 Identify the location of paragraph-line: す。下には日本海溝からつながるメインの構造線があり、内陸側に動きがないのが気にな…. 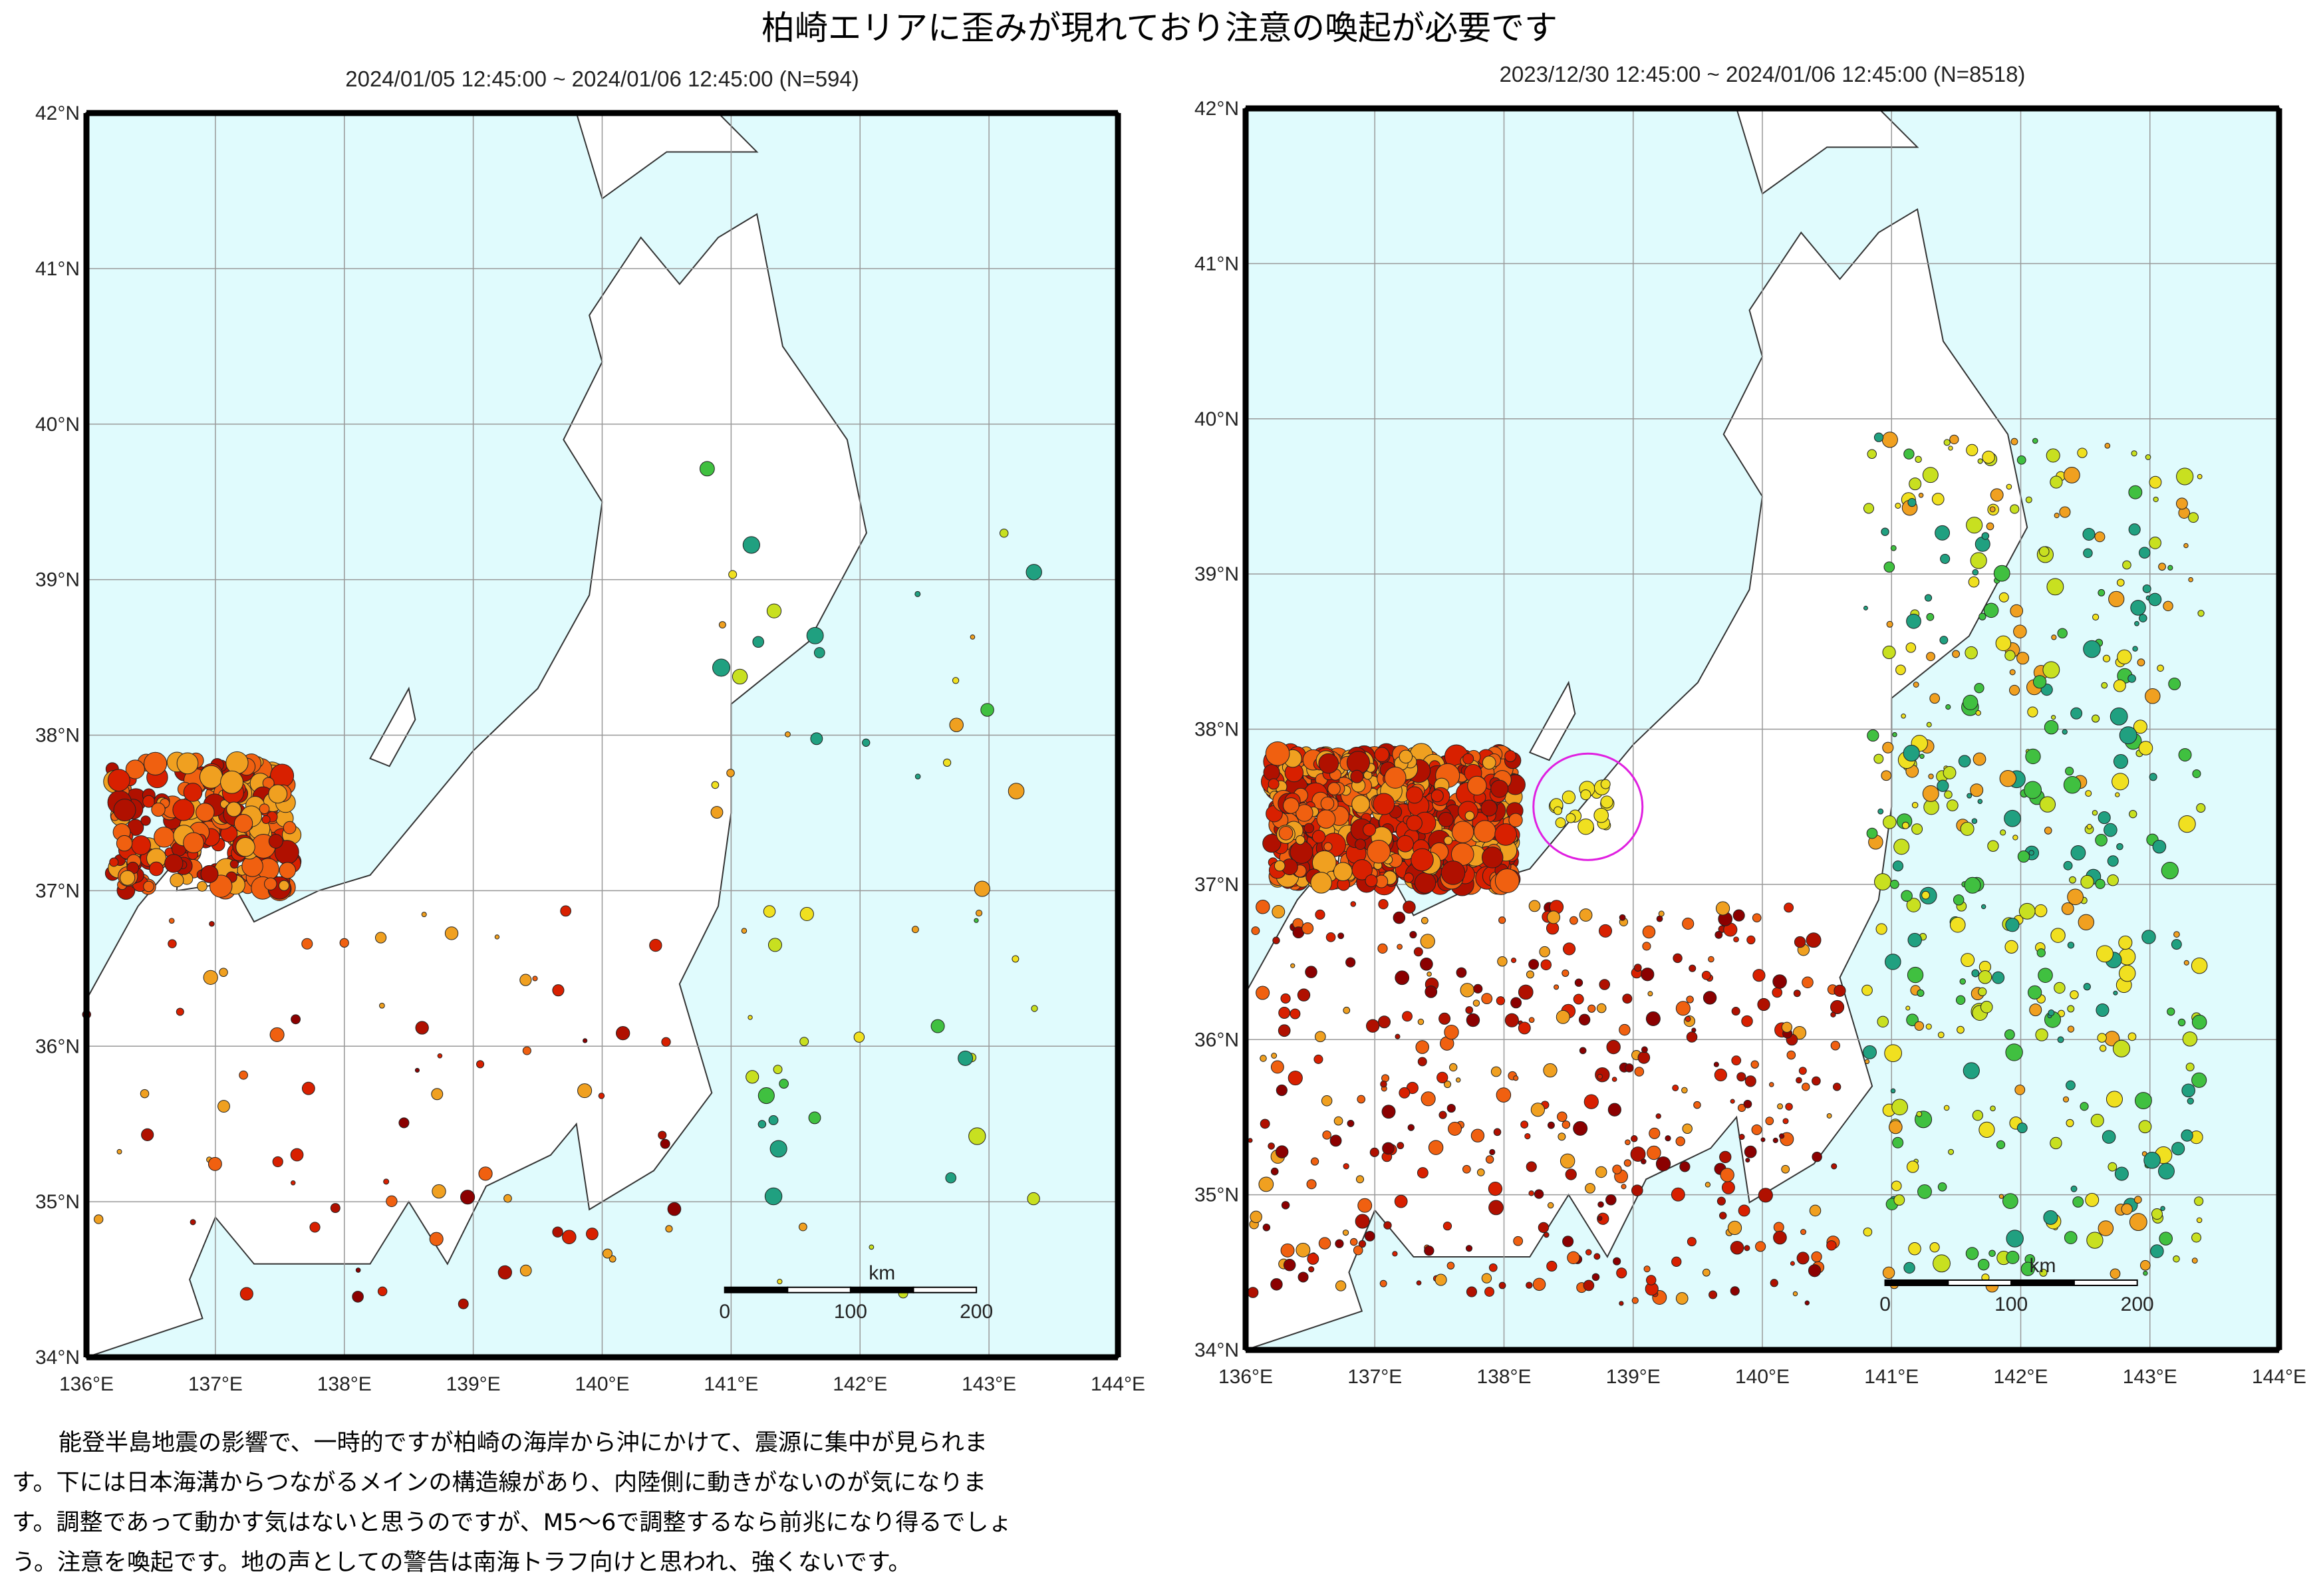
(499, 1483).